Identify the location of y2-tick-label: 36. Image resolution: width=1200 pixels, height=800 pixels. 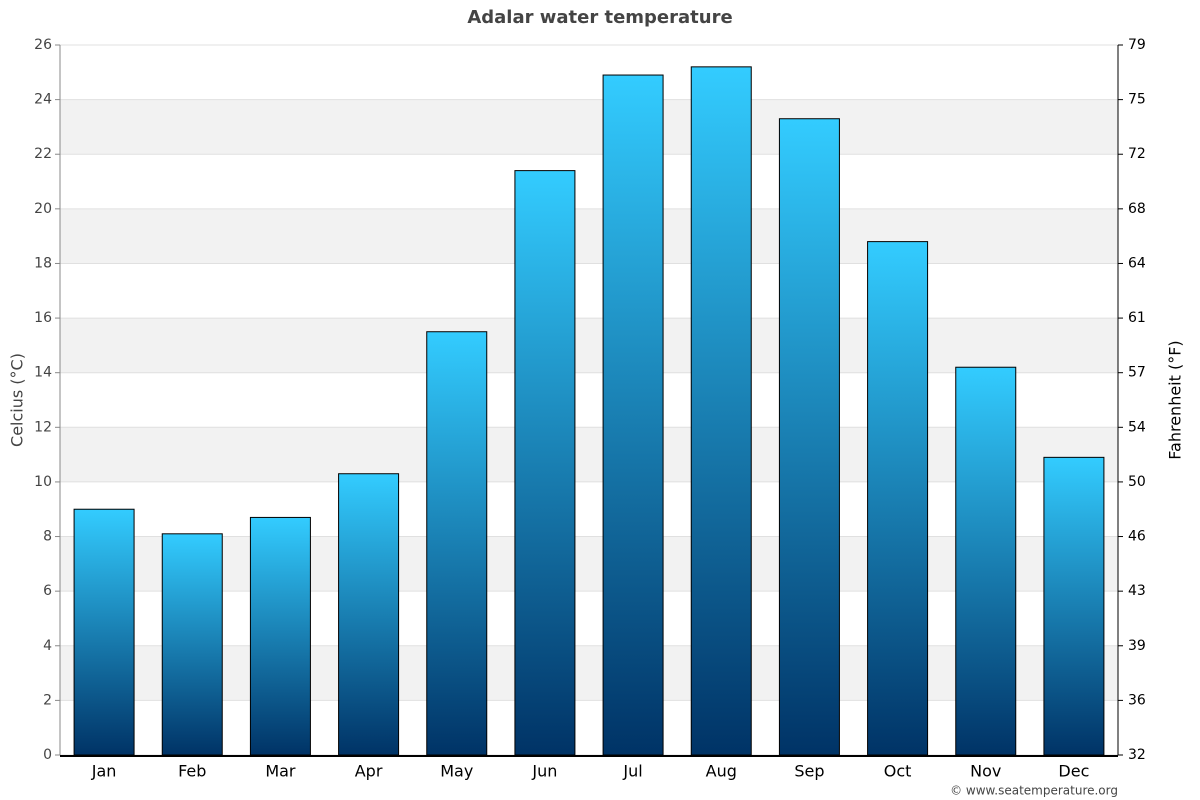
(1137, 700).